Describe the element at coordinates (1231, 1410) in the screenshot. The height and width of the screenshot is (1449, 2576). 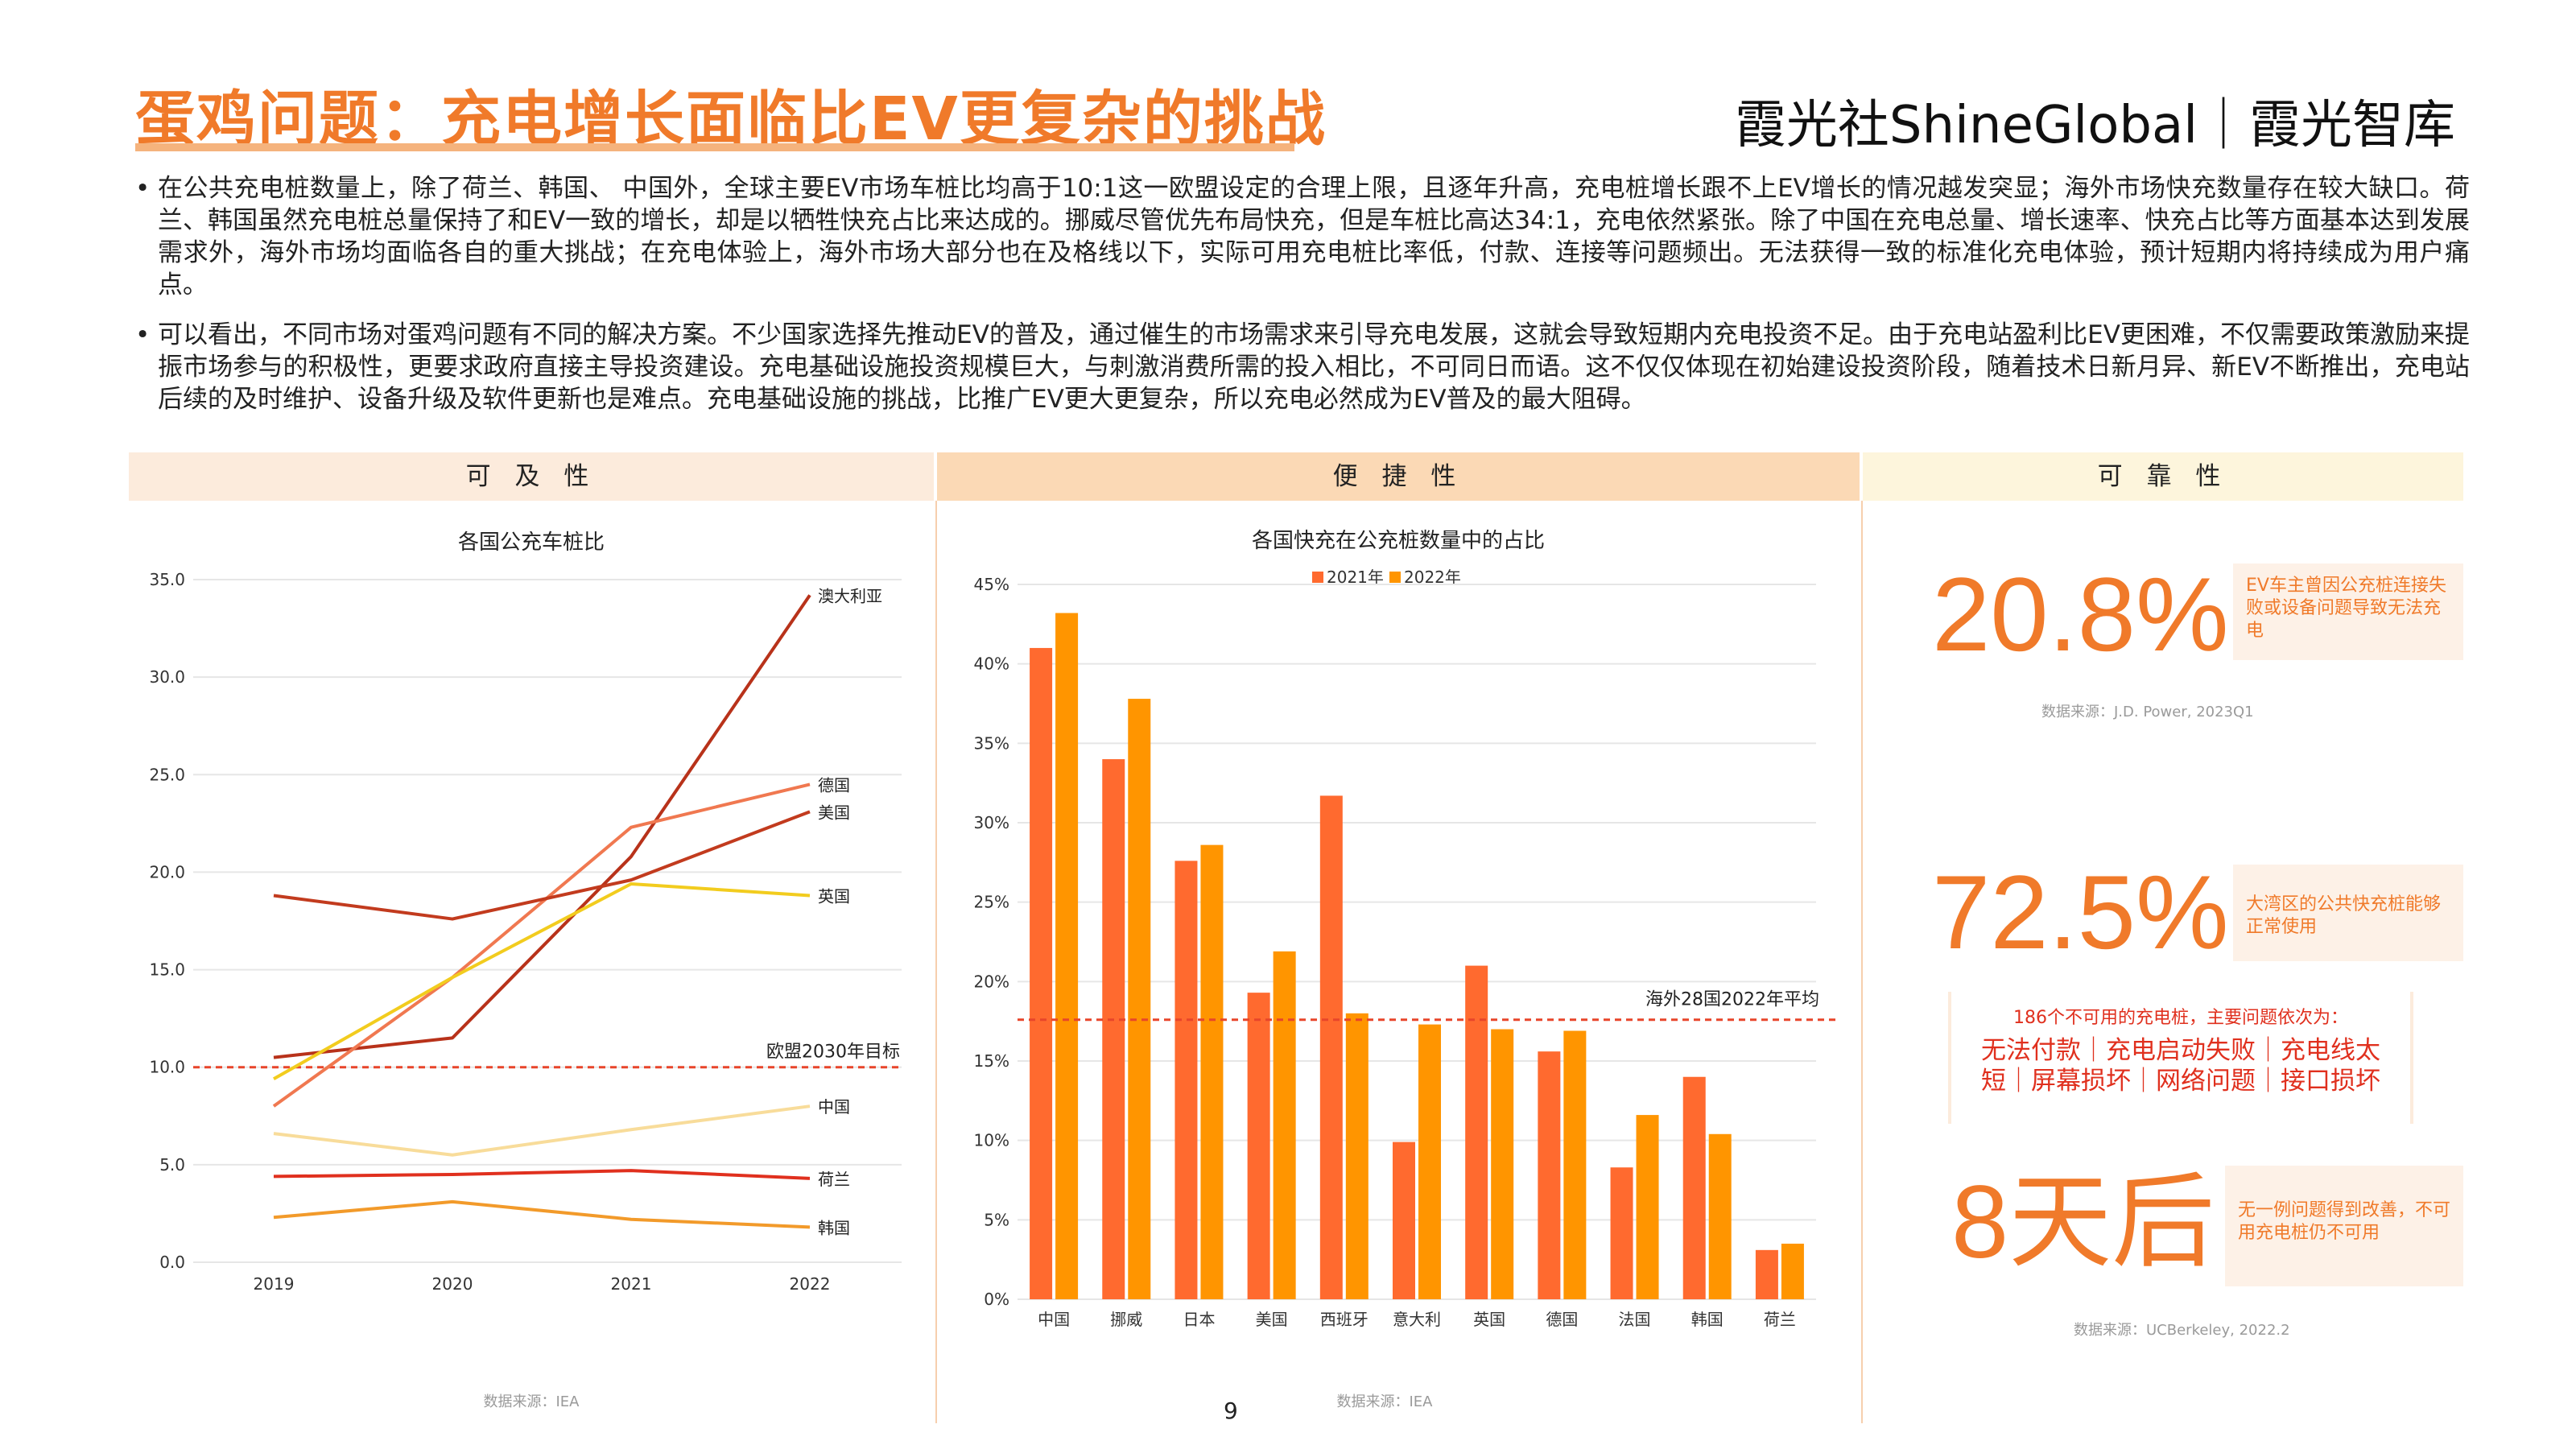
I see `page-number: 9` at that location.